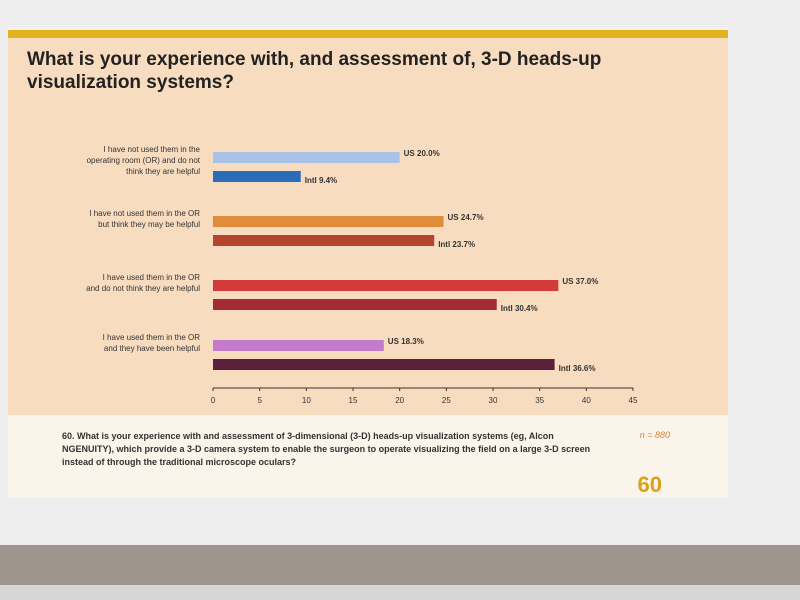 The image size is (800, 600). Describe the element at coordinates (649, 484) in the screenshot. I see `page-number: 60` at that location.